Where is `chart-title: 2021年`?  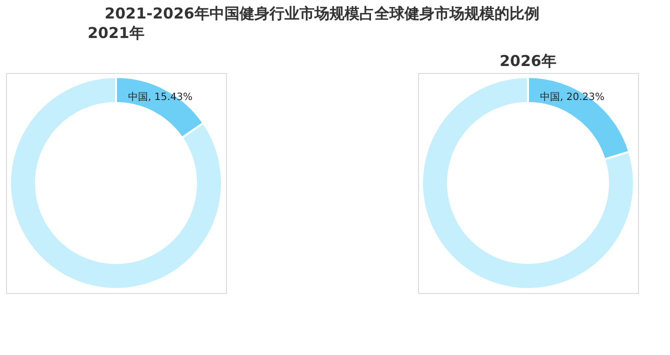 chart-title: 2021年 is located at coordinates (116, 33).